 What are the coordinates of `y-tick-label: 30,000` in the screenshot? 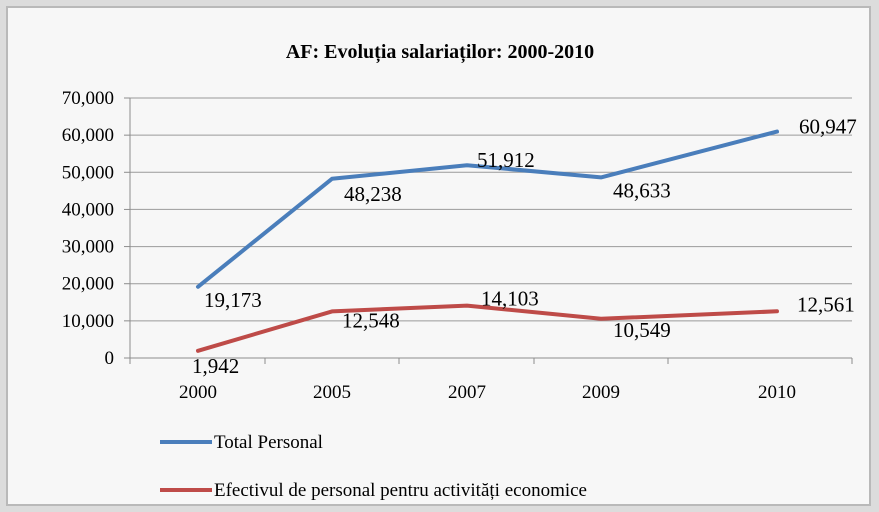 It's located at (88, 247).